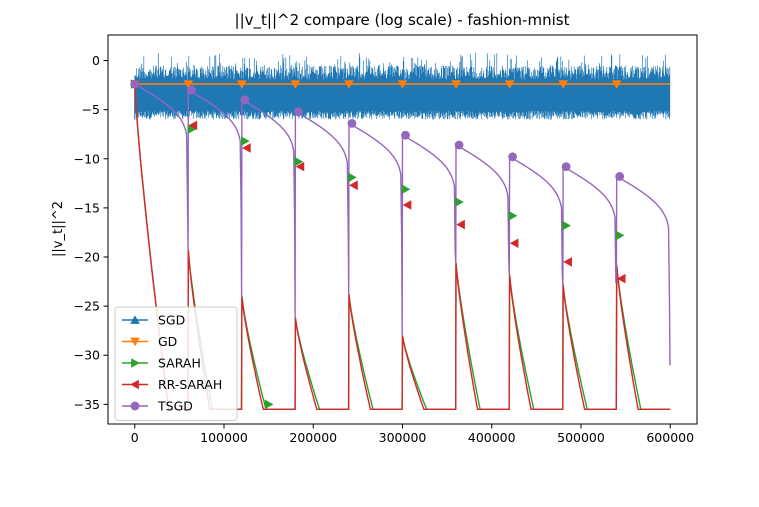  I want to click on y-tick-label: −10, so click(87, 158).